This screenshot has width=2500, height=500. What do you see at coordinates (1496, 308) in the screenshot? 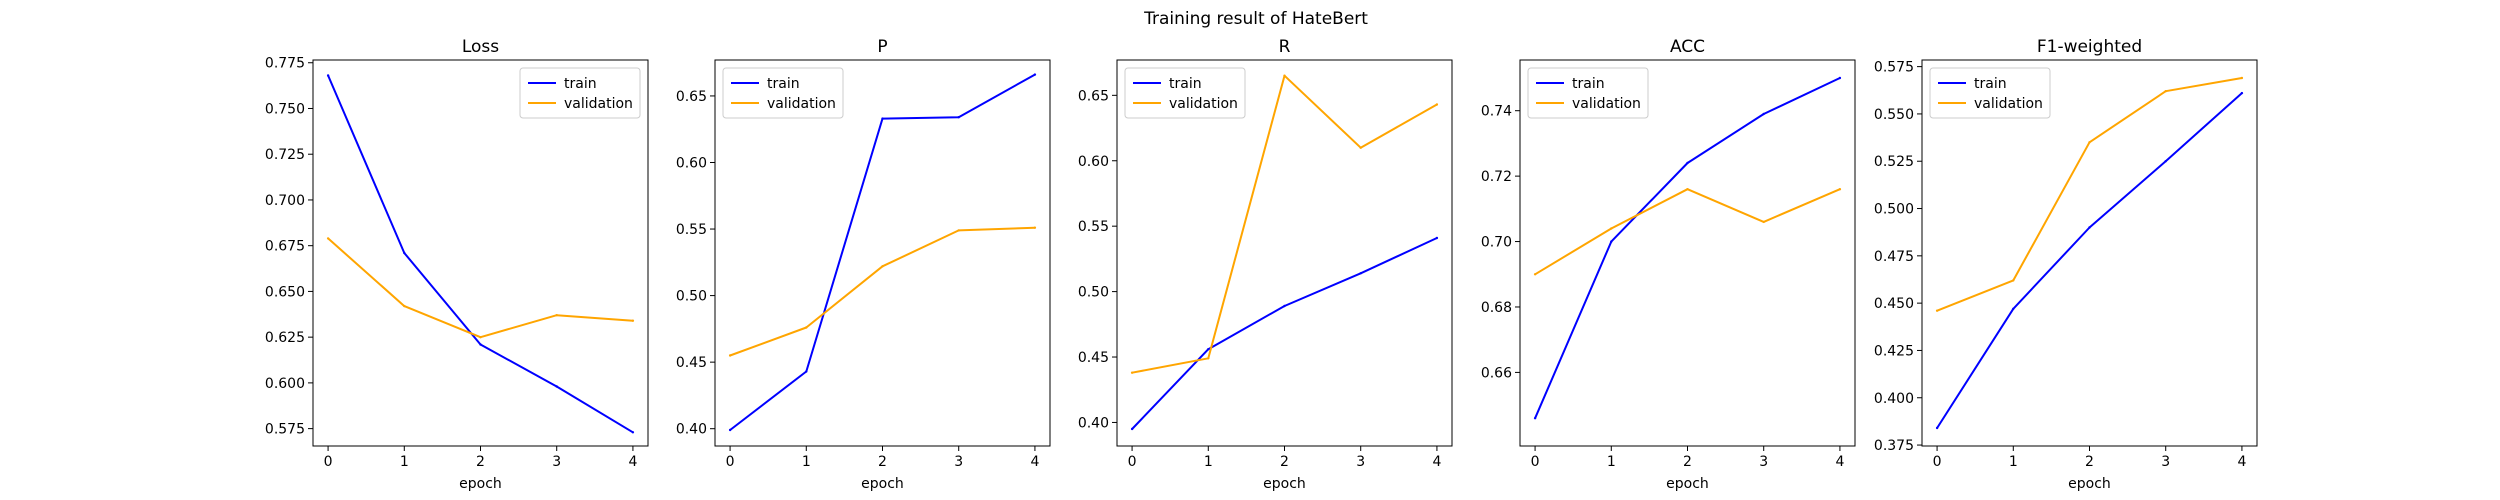
I see `y-tick-label: 0.68` at bounding box center [1496, 308].